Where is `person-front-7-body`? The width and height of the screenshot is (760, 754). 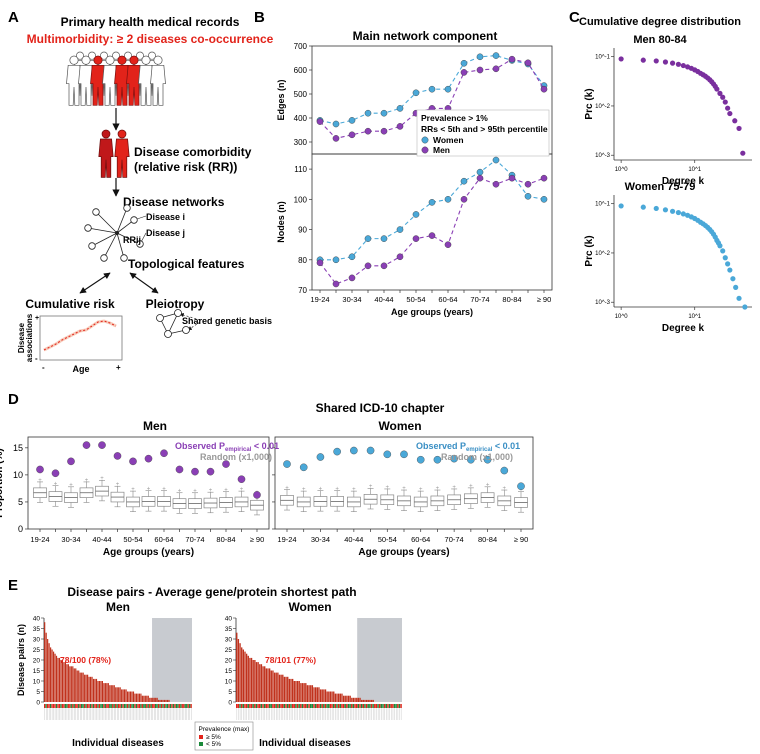 person-front-7-body is located at coordinates (158, 85).